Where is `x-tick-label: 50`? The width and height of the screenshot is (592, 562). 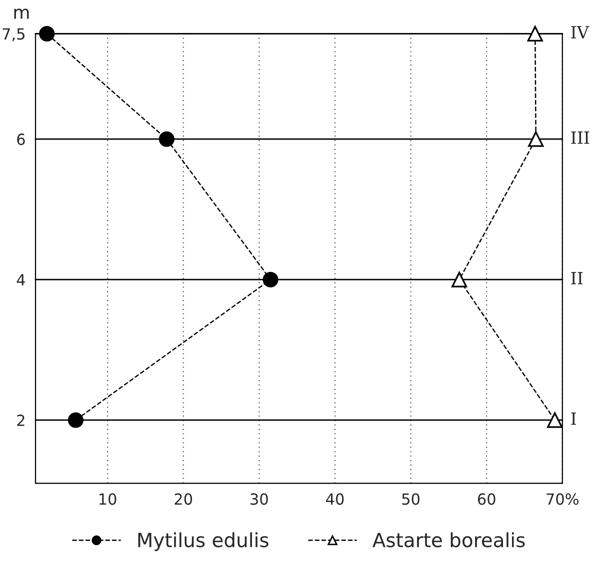 x-tick-label: 50 is located at coordinates (411, 499).